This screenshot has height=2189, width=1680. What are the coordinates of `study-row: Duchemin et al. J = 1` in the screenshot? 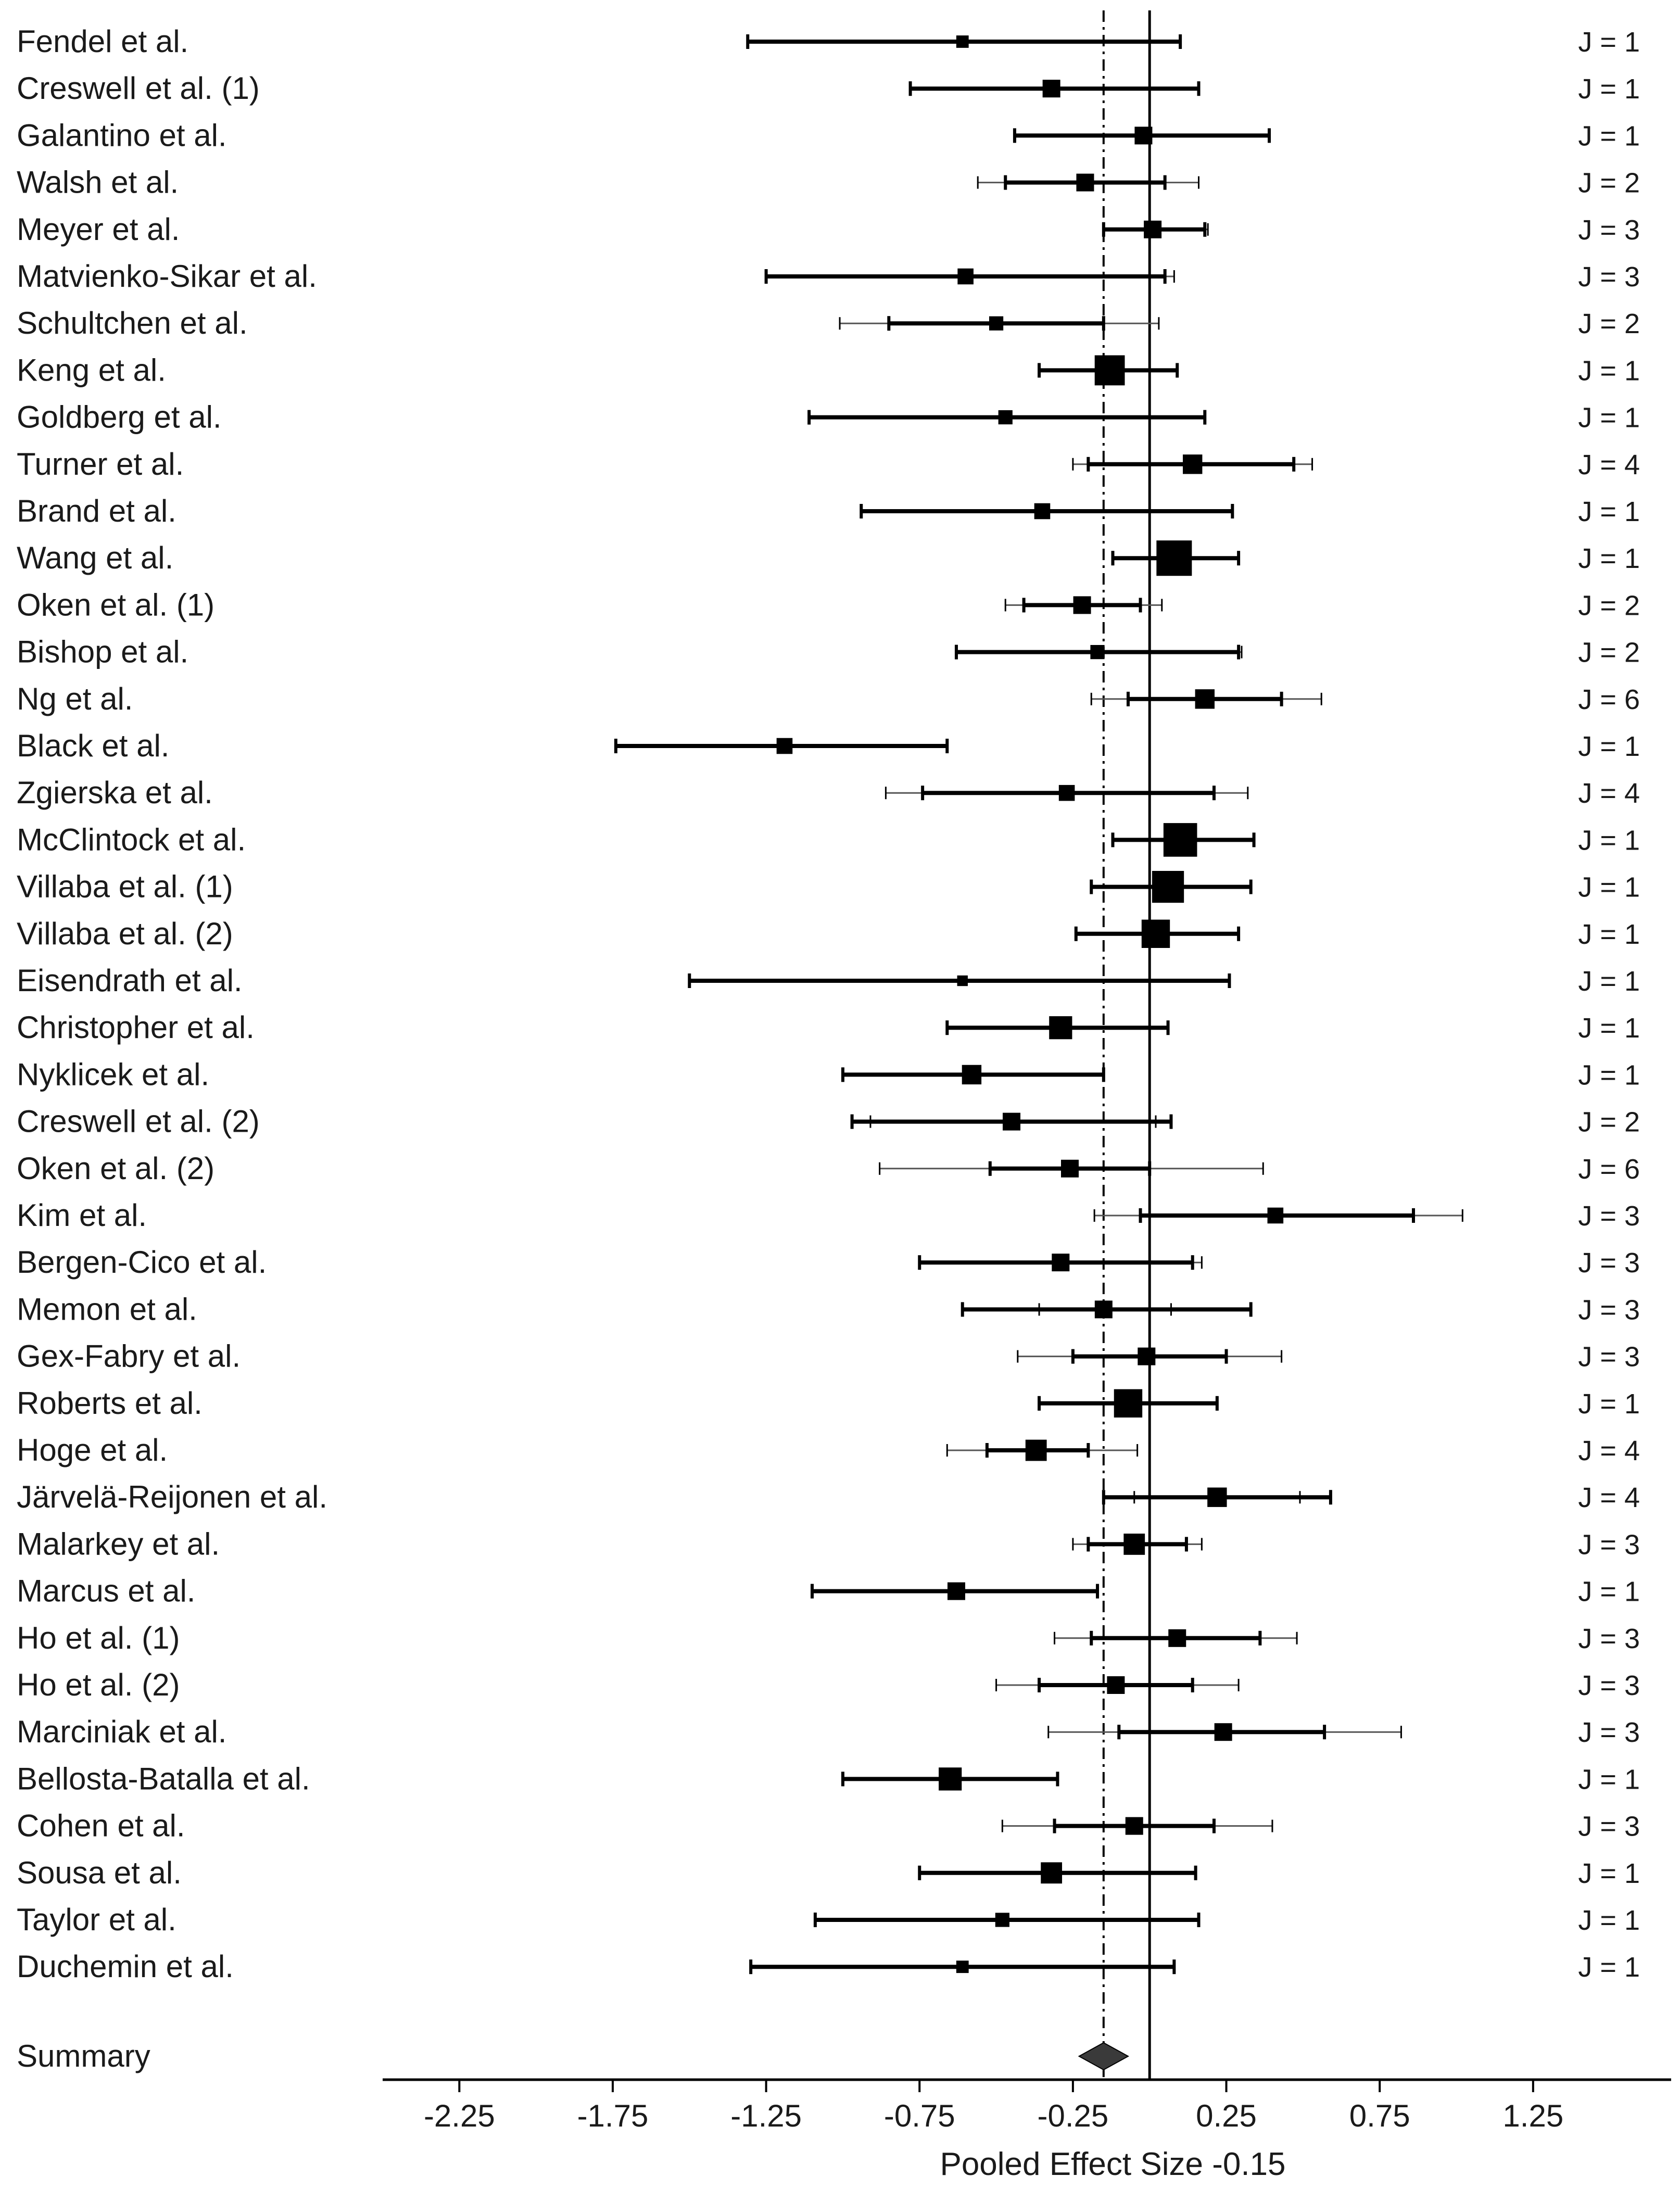 It's located at (828, 1966).